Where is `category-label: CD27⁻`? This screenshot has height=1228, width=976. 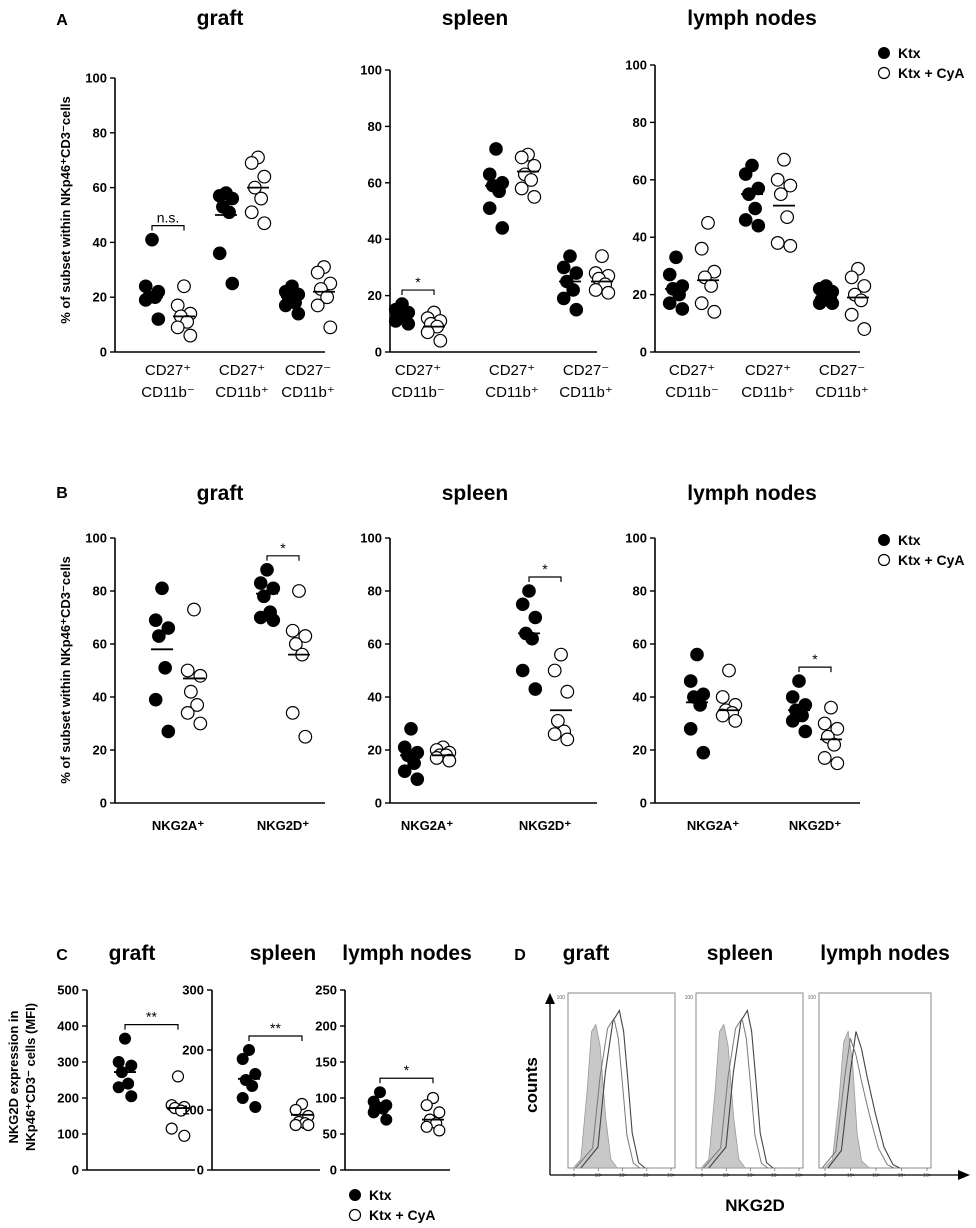 category-label: CD27⁻ is located at coordinates (586, 370).